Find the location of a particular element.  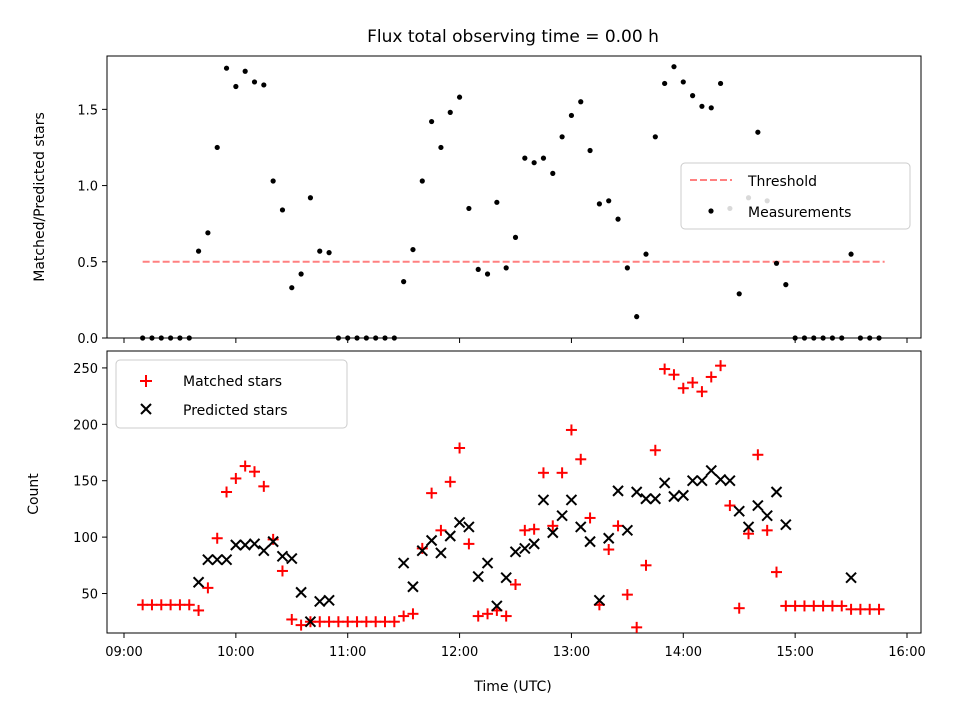

bottom-y-tick-label: 150 is located at coordinates (85, 482).